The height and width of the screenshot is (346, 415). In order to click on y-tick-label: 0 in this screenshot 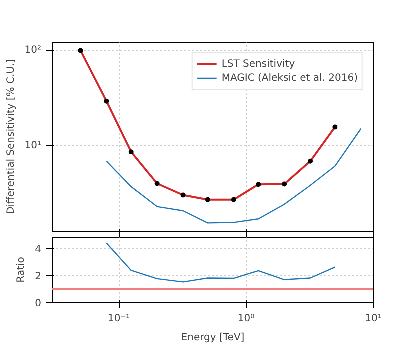, I will do `click(38, 304)`.